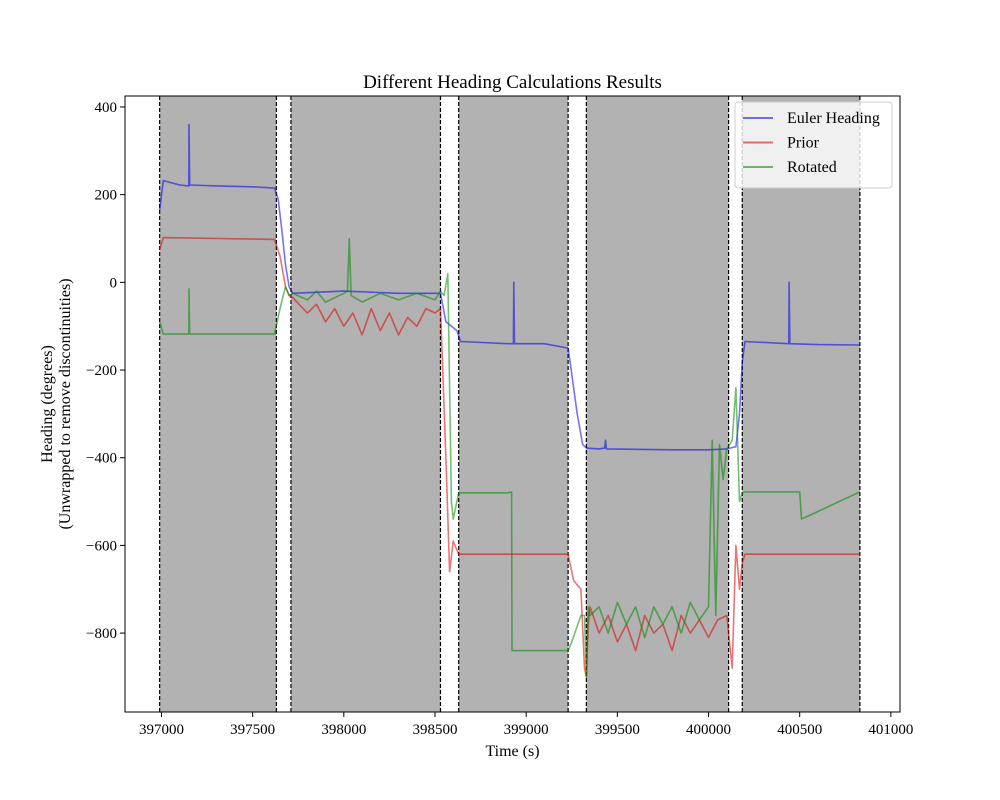 This screenshot has width=1000, height=800. I want to click on x-axis-title: Time (s), so click(512, 751).